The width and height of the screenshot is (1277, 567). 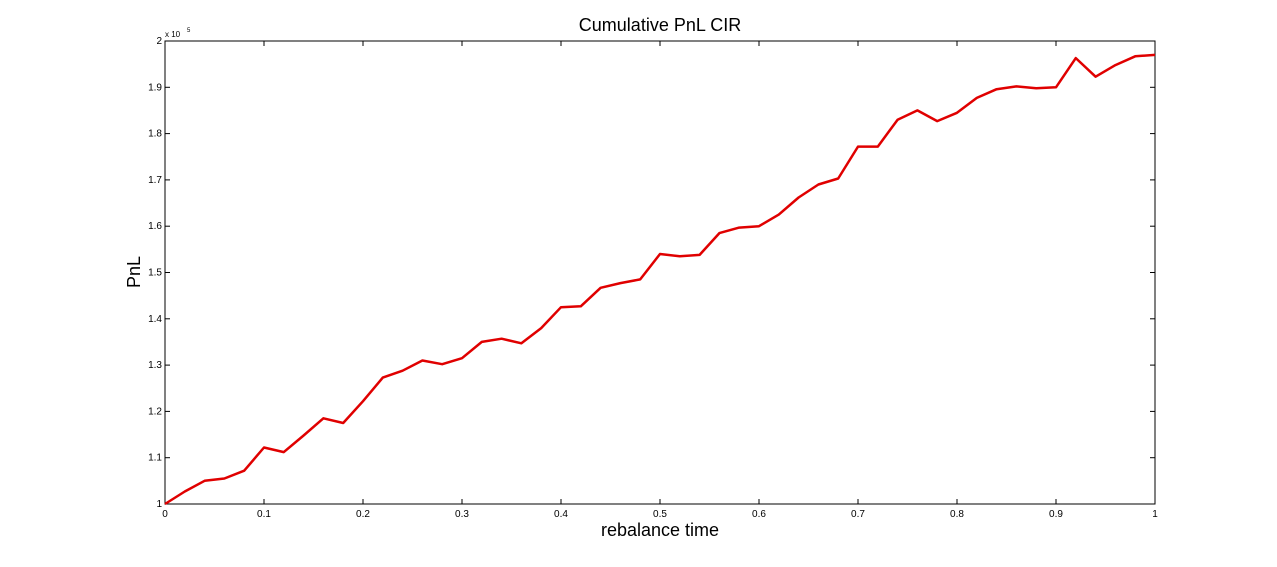 What do you see at coordinates (660, 25) in the screenshot?
I see `chart-title: Cumulative PnL CIR` at bounding box center [660, 25].